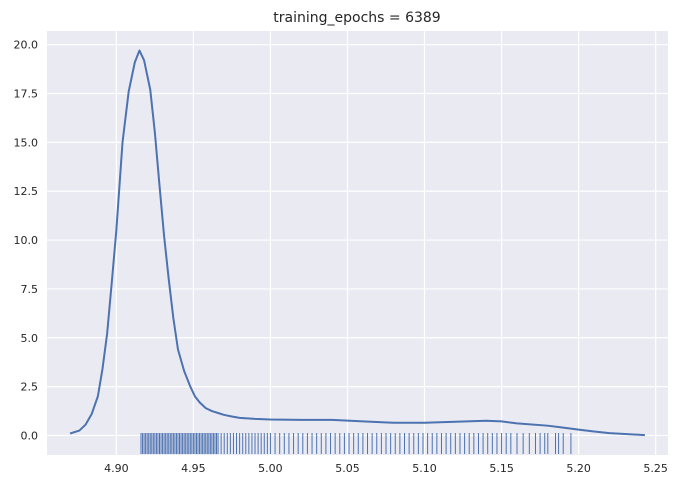  What do you see at coordinates (386, 468) in the screenshot?
I see `x-axis-ticks: 4.90 4.95 5.00 5.05 5.10 5.15 5.20 5.25` at bounding box center [386, 468].